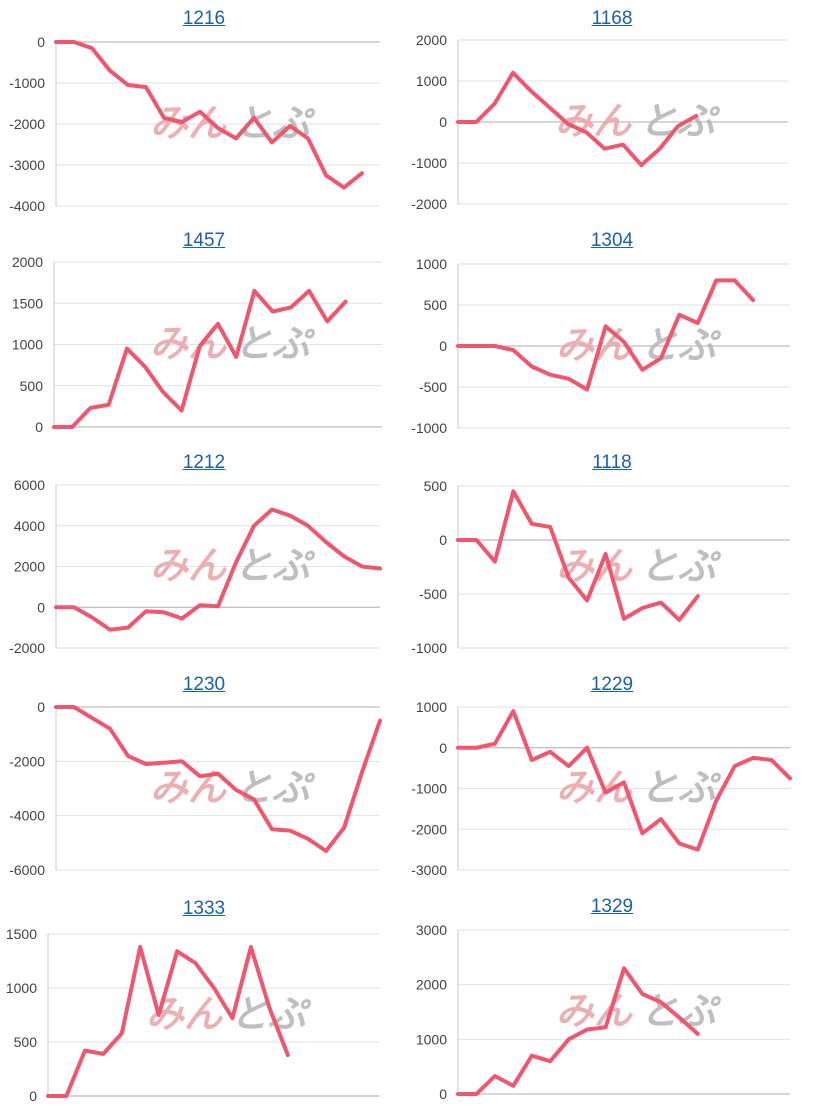 This screenshot has width=816, height=1110. What do you see at coordinates (612, 240) in the screenshot?
I see `chart-title-link: 1304` at bounding box center [612, 240].